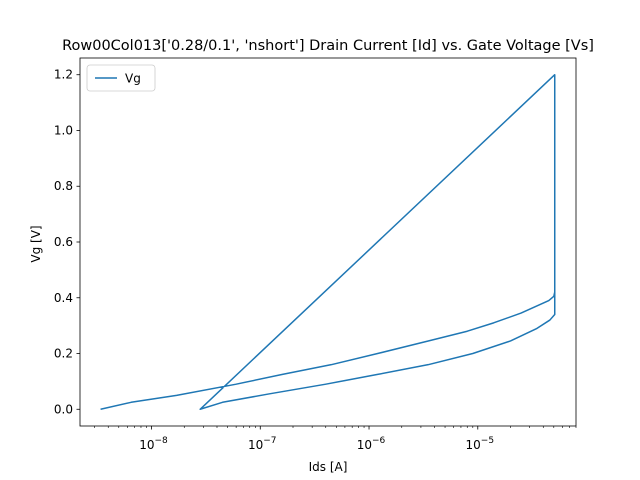 The height and width of the screenshot is (480, 640). I want to click on y-tick-label: 1.0, so click(63, 130).